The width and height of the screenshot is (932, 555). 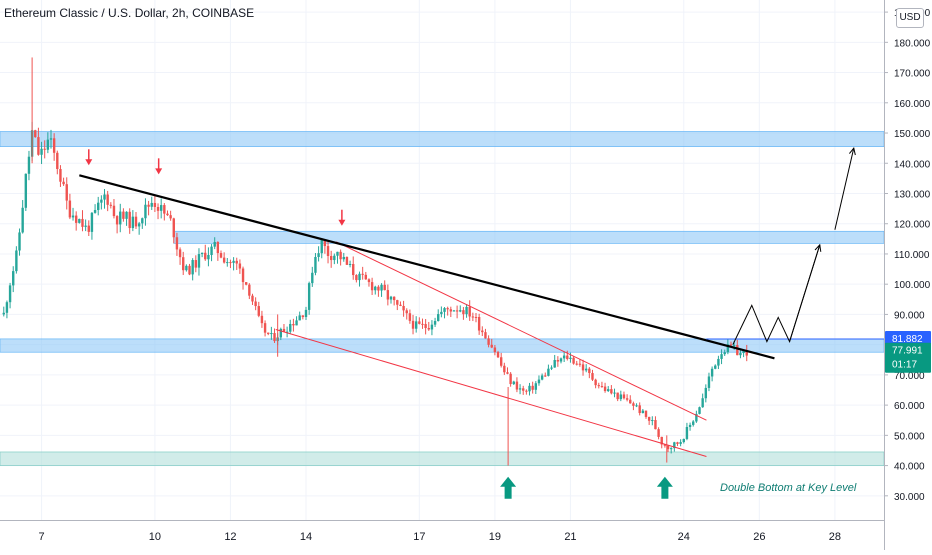 What do you see at coordinates (818, 247) in the screenshot?
I see `projection-arrow-1-head` at bounding box center [818, 247].